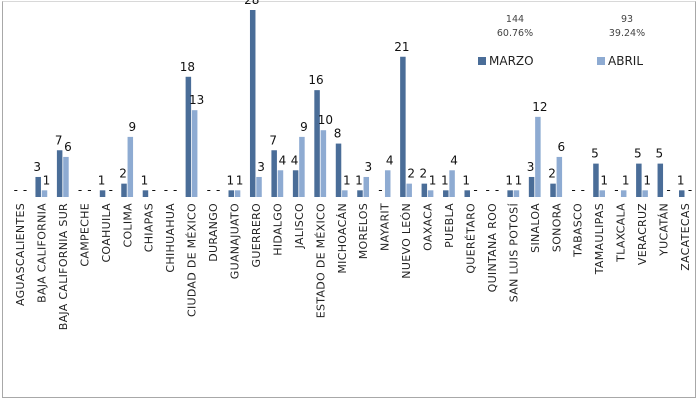 The width and height of the screenshot is (700, 401). What do you see at coordinates (627, 19) in the screenshot?
I see `abril-total: 93` at bounding box center [627, 19].